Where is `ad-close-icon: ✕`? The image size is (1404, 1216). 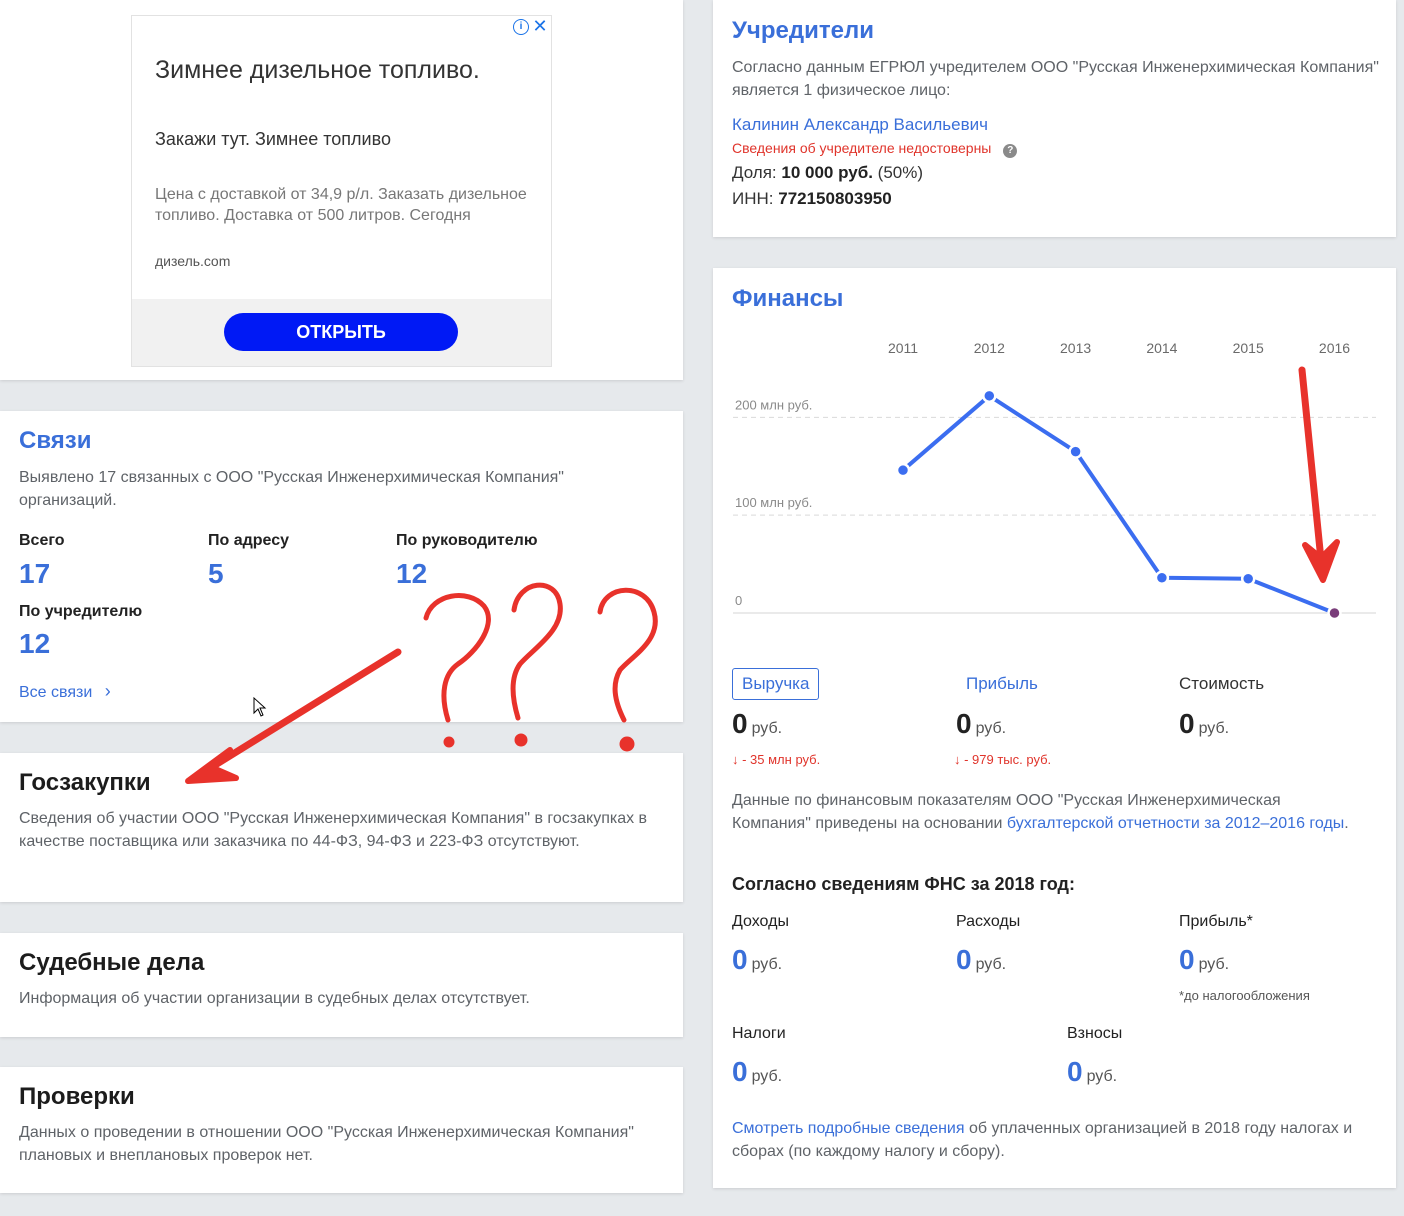 ad-close-icon: ✕ is located at coordinates (540, 26).